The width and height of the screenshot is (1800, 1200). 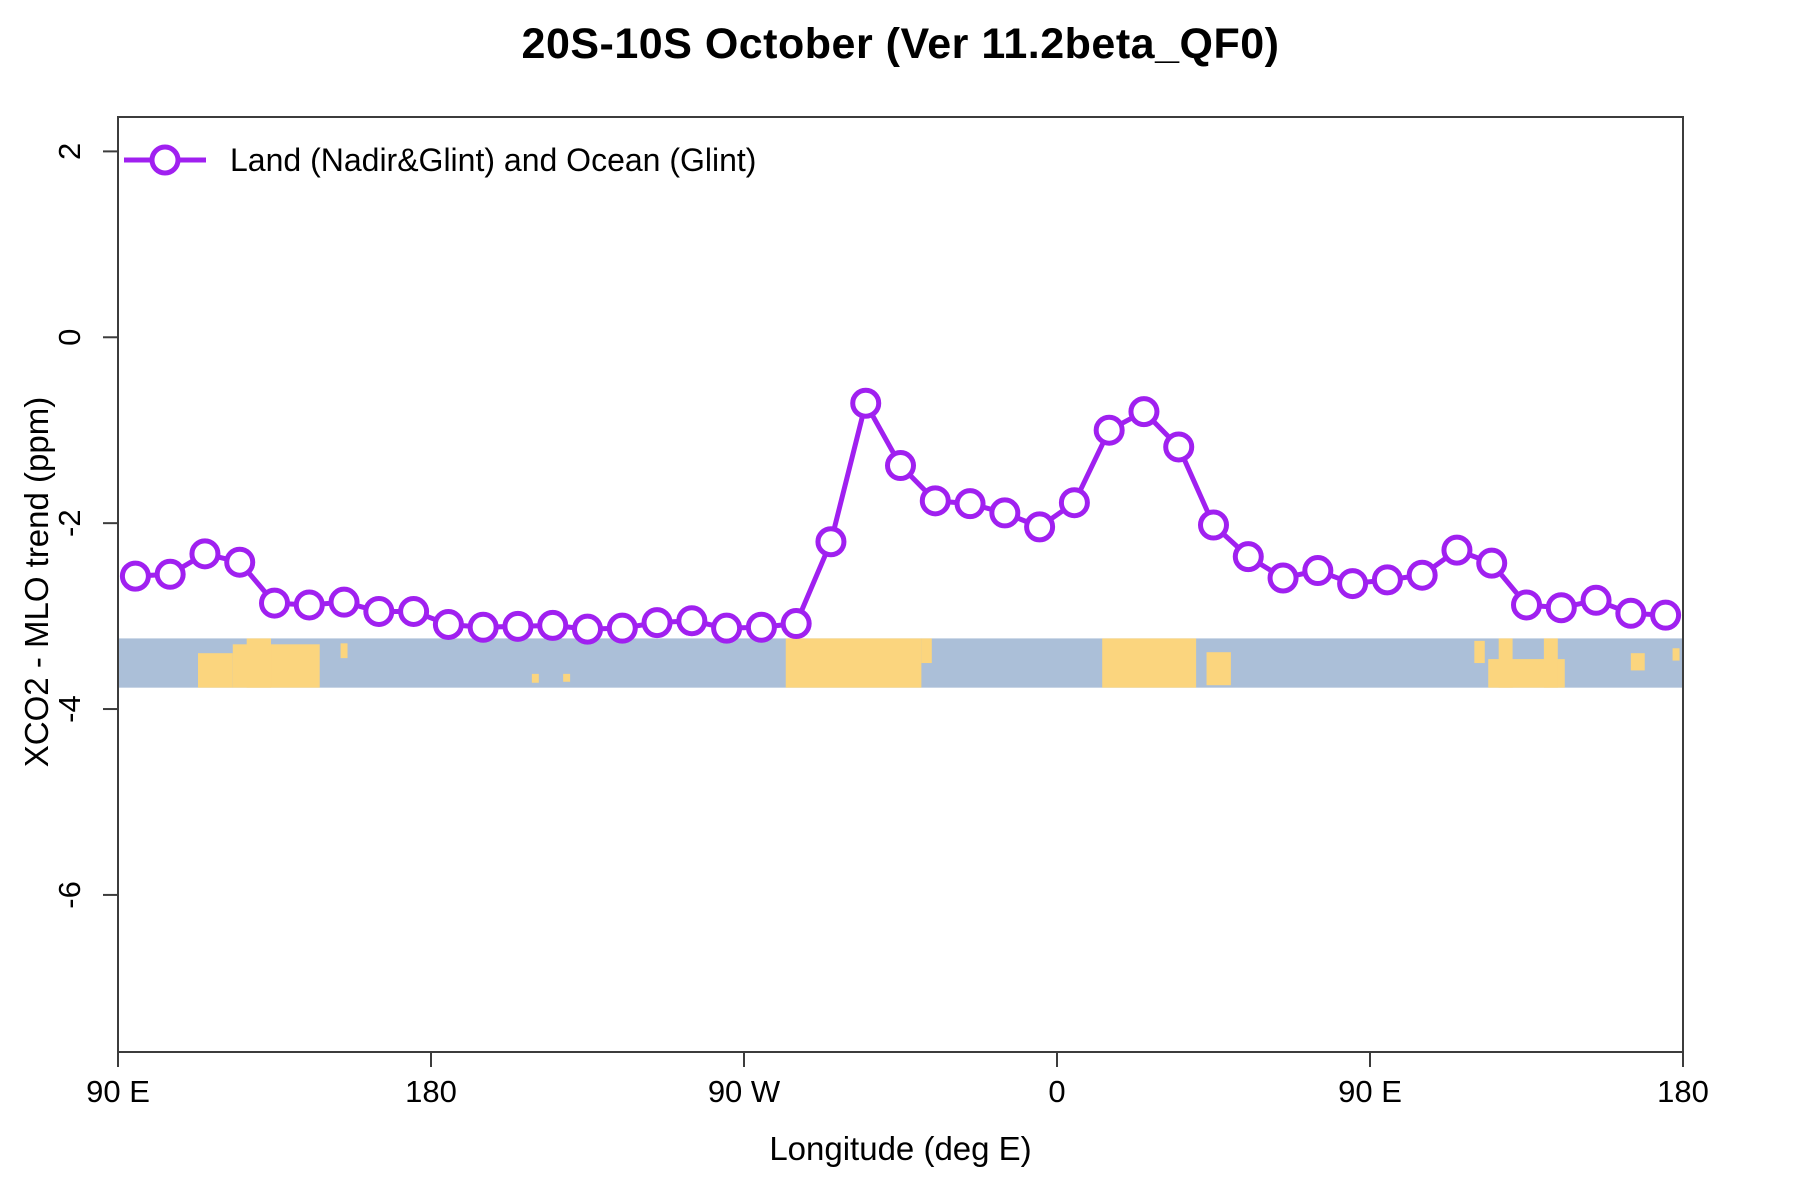 What do you see at coordinates (1550, 663) in the screenshot?
I see `map-strip-land-new-guinea-spike` at bounding box center [1550, 663].